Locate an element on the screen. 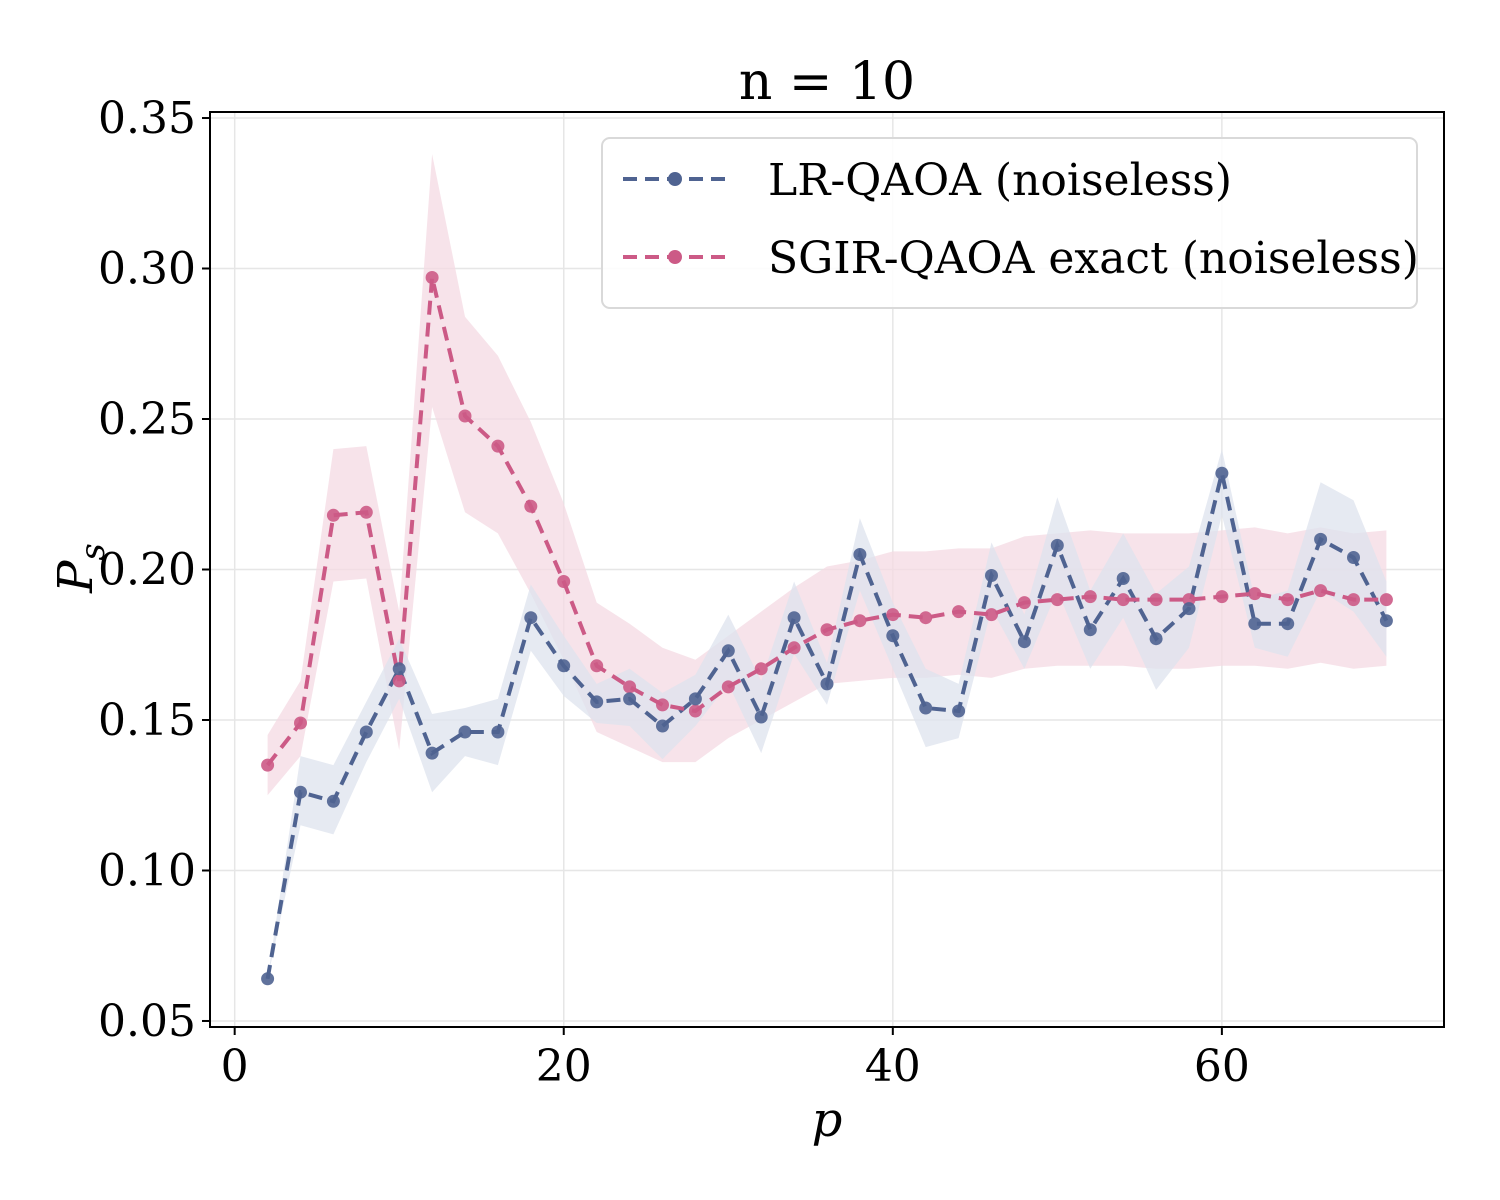  y-tick-label: 0.25 is located at coordinates (147, 419).